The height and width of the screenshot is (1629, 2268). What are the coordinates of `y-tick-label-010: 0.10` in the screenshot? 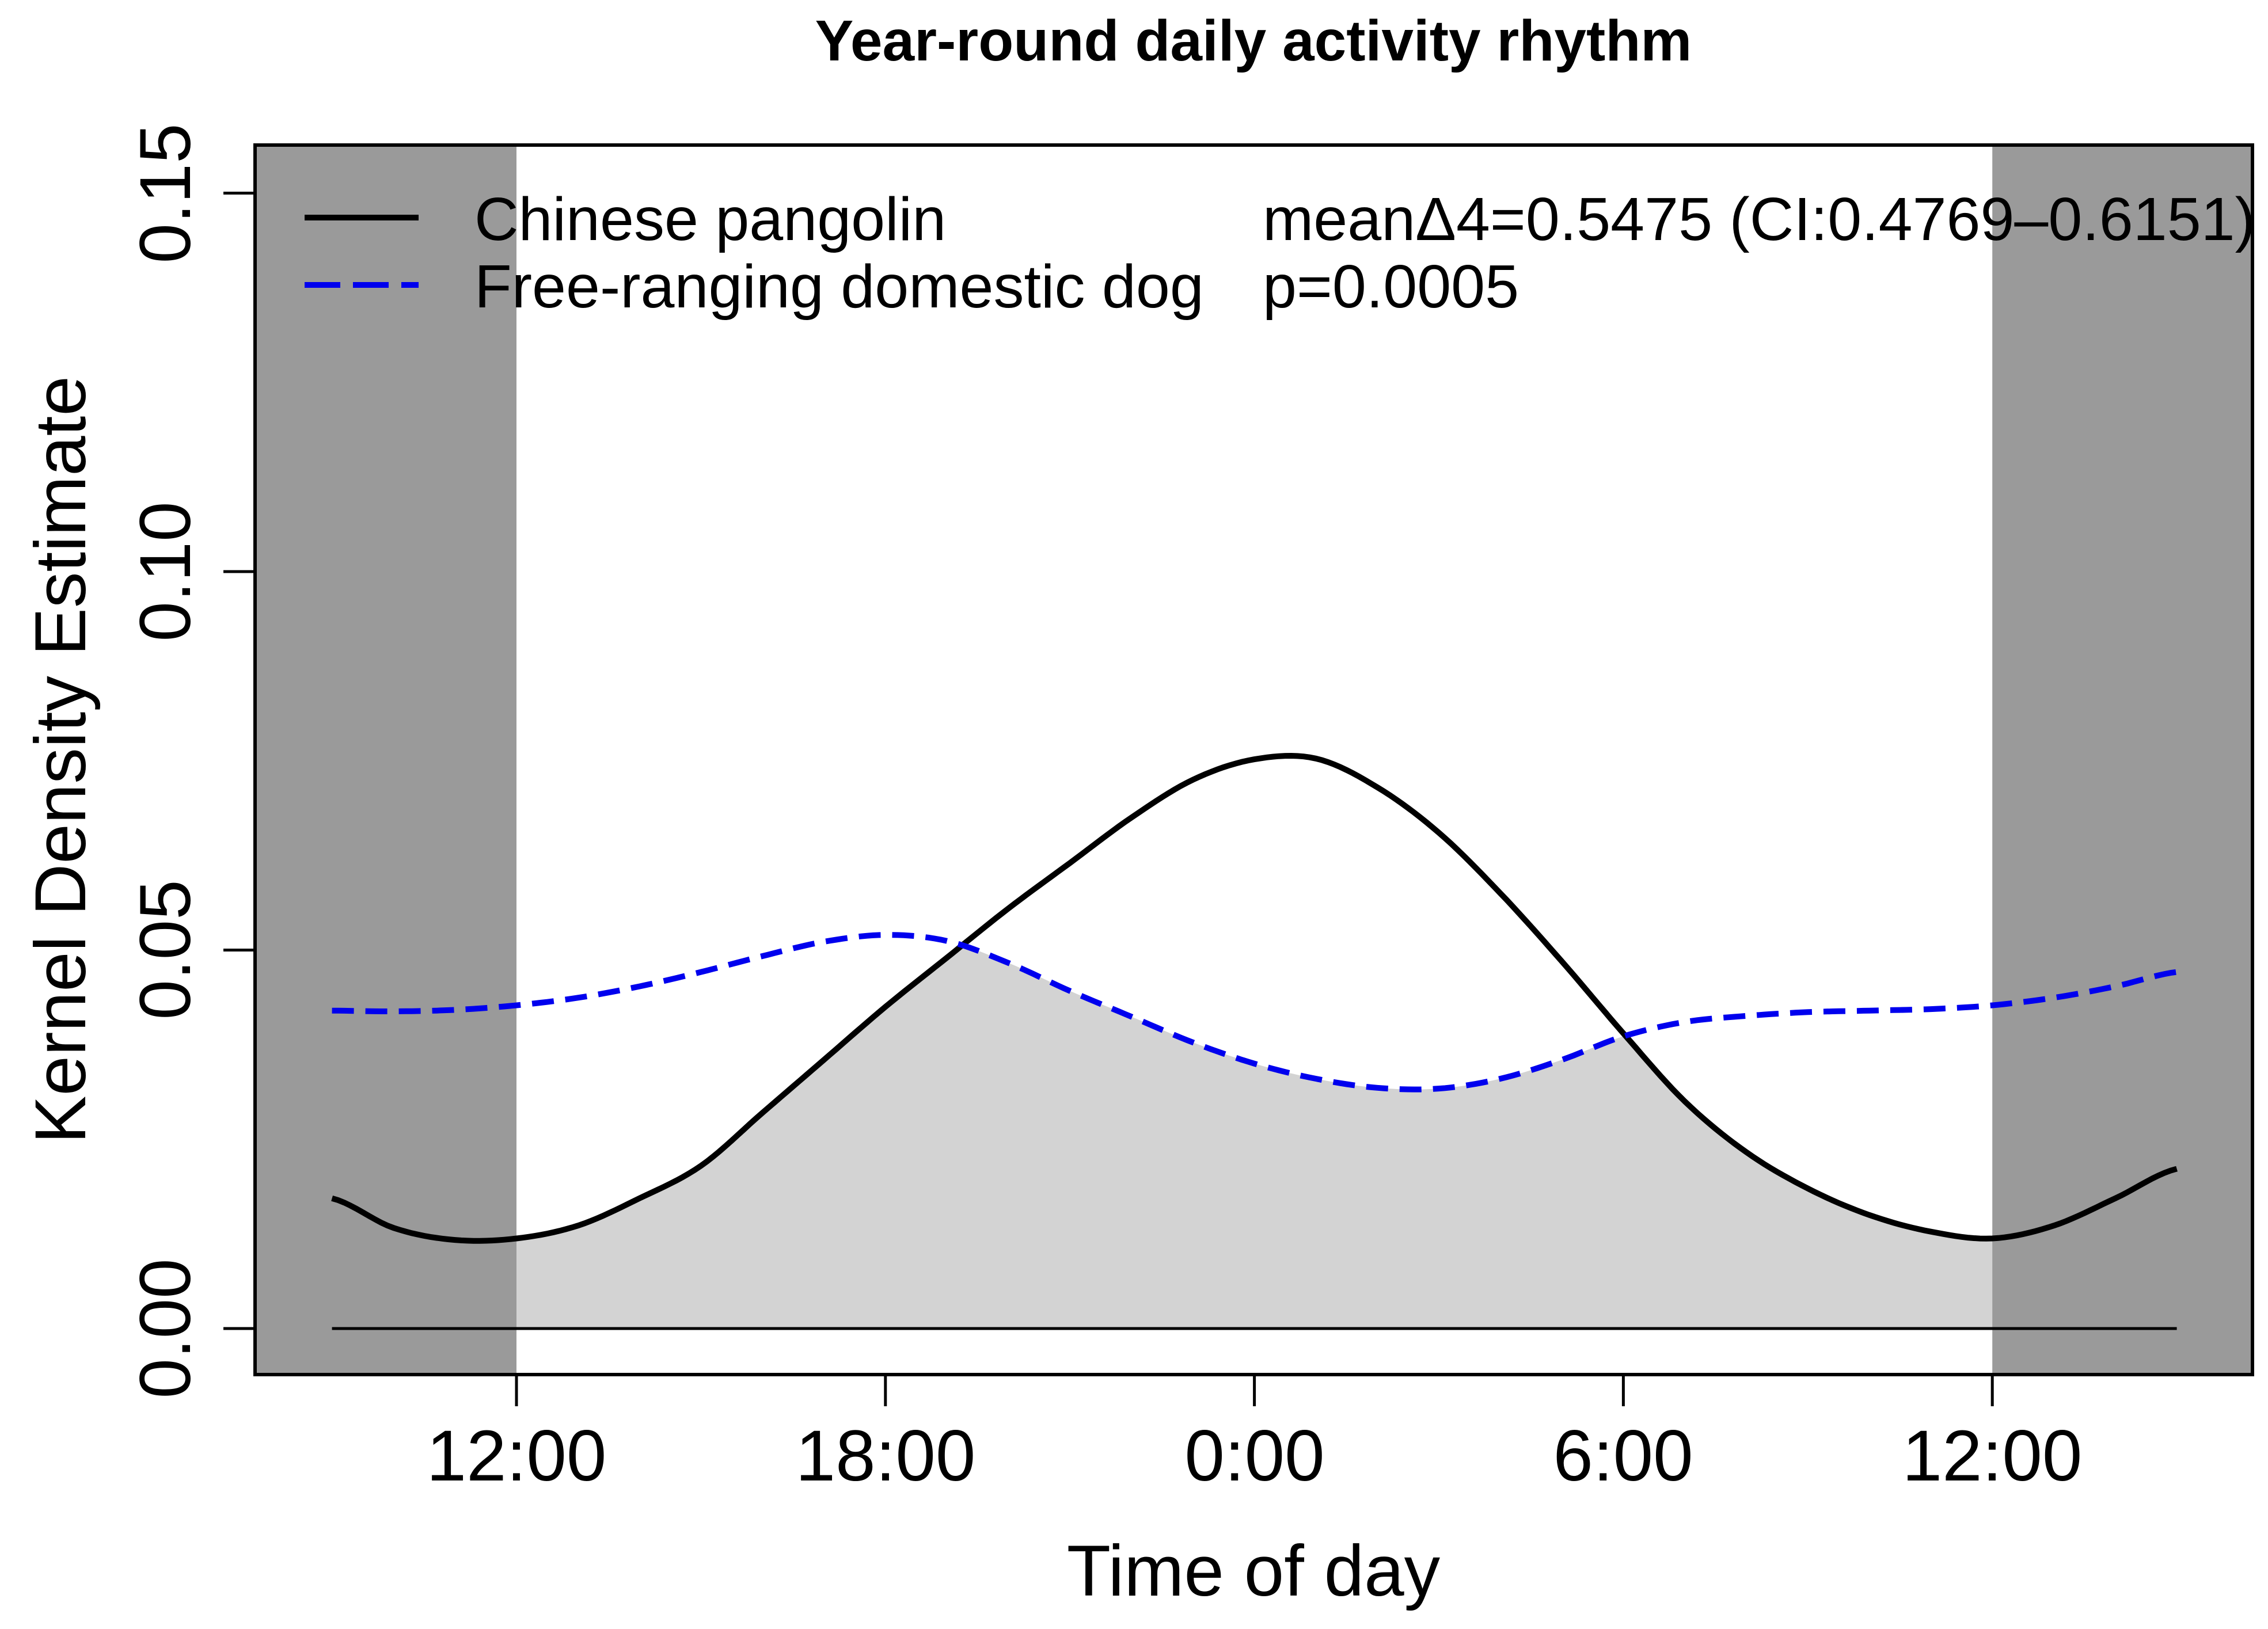 It's located at (166, 571).